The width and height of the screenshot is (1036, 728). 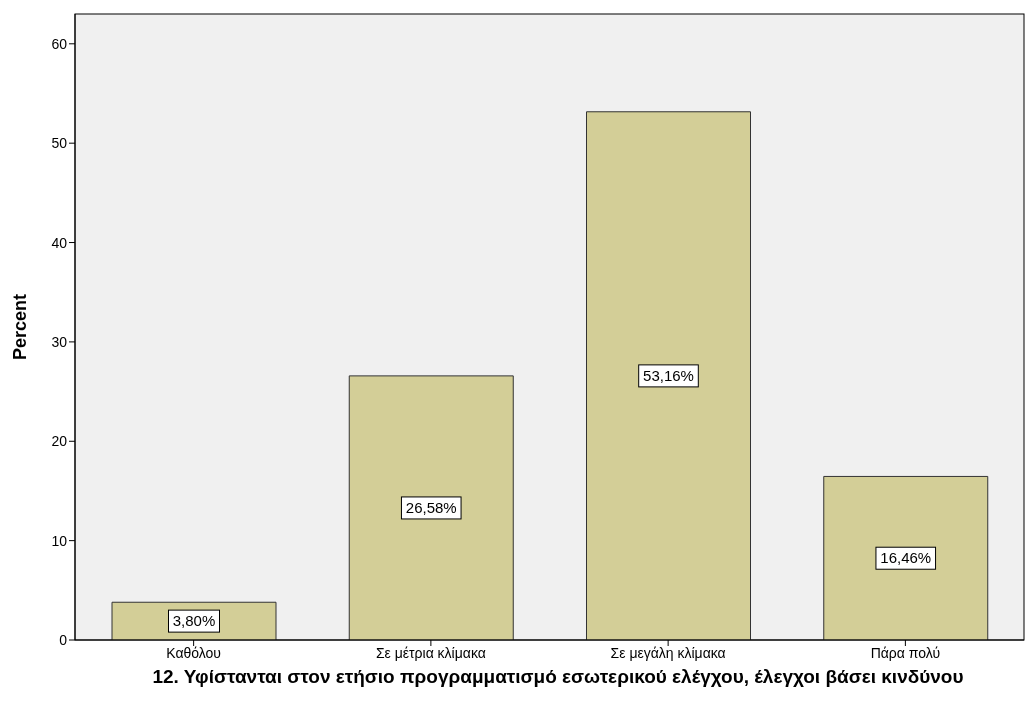 I want to click on data-label: 16,46%, so click(x=906, y=558).